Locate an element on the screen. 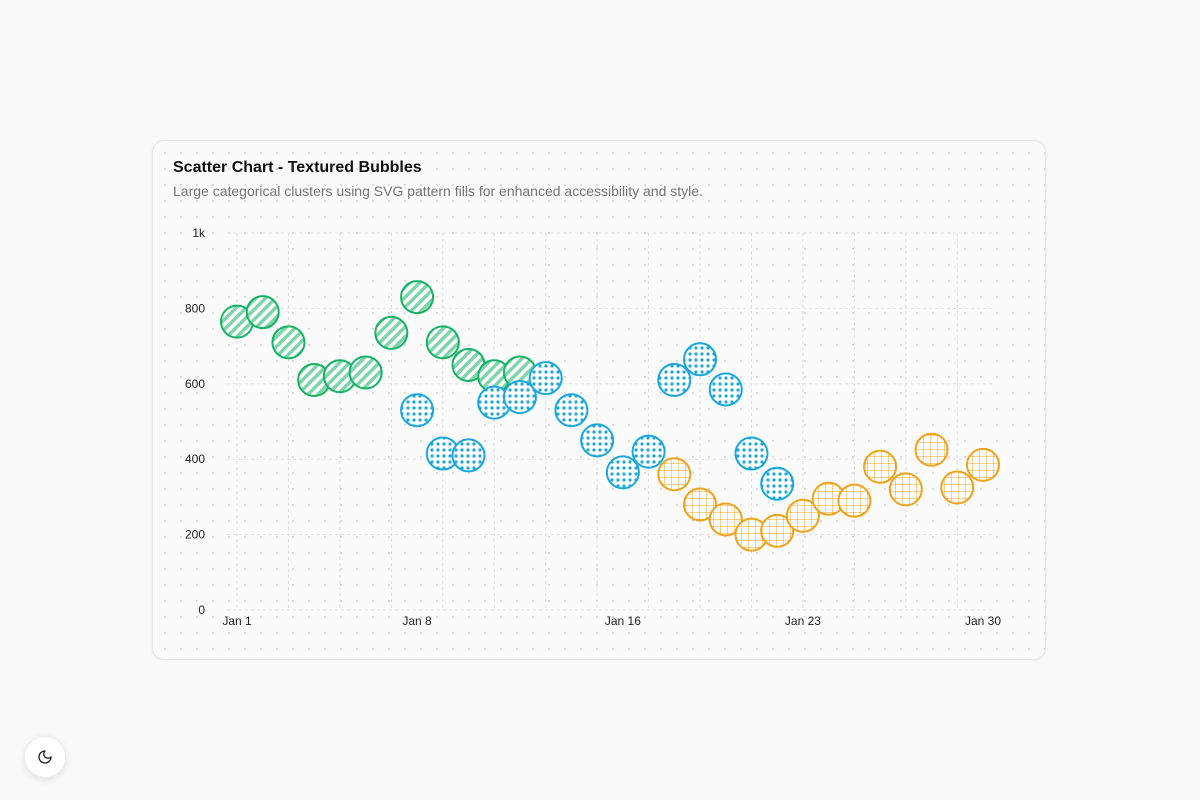 The height and width of the screenshot is (800, 1200). moon-icon is located at coordinates (45, 757).